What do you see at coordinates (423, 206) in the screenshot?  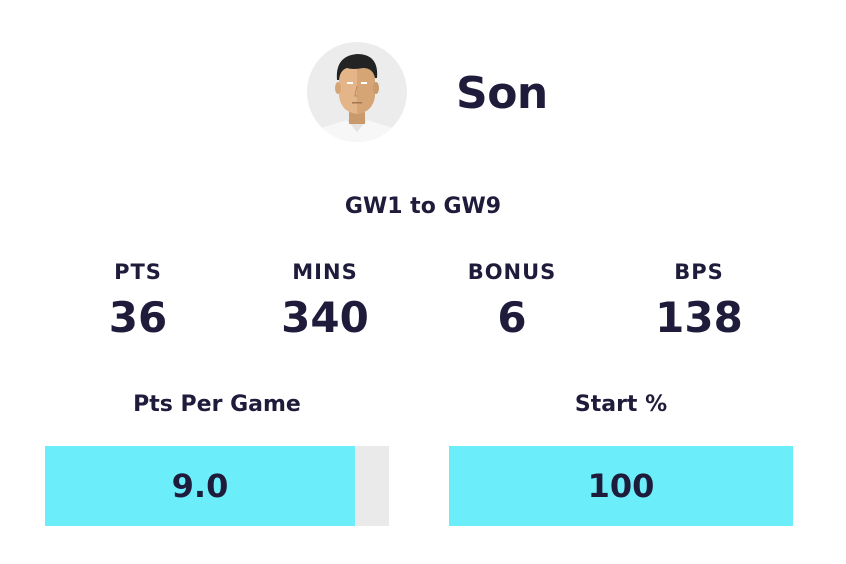 I see `gameweek-range: GW1 to GW9` at bounding box center [423, 206].